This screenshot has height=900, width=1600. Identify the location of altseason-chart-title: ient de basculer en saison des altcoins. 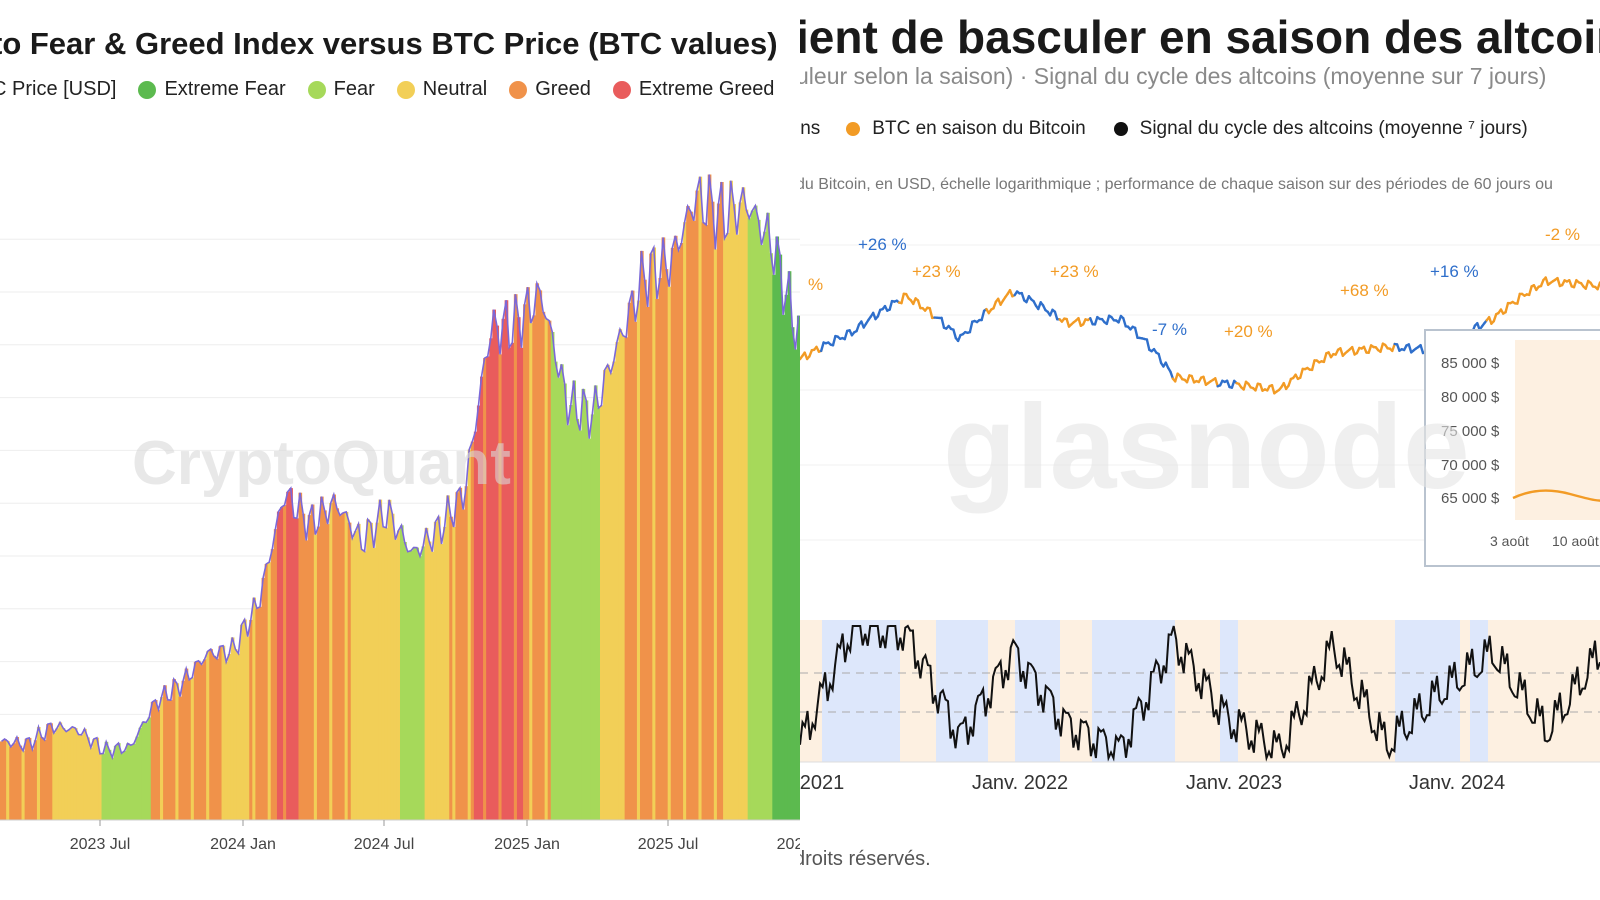
(1200, 37).